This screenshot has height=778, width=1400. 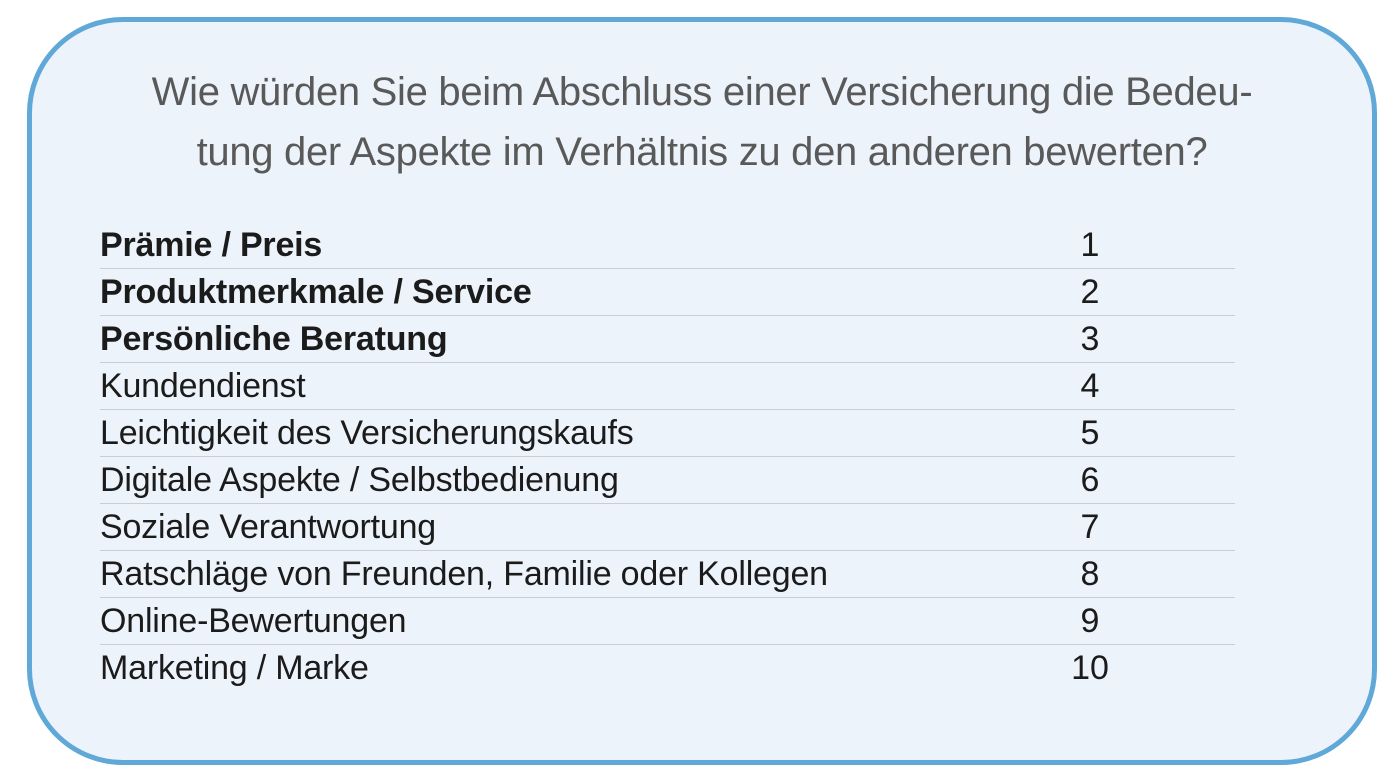 What do you see at coordinates (667, 527) in the screenshot?
I see `table-row: Soziale Verantwortung 7` at bounding box center [667, 527].